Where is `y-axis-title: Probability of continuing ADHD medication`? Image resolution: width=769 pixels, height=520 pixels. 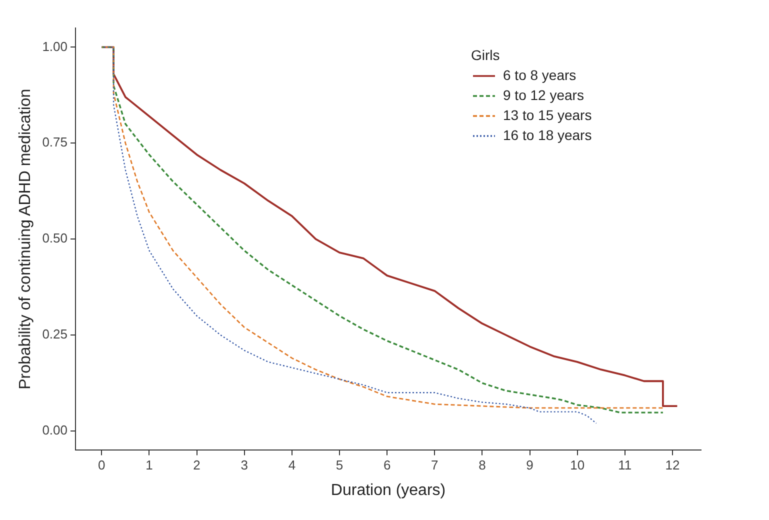
y-axis-title: Probability of continuing ADHD medication is located at coordinates (25, 239).